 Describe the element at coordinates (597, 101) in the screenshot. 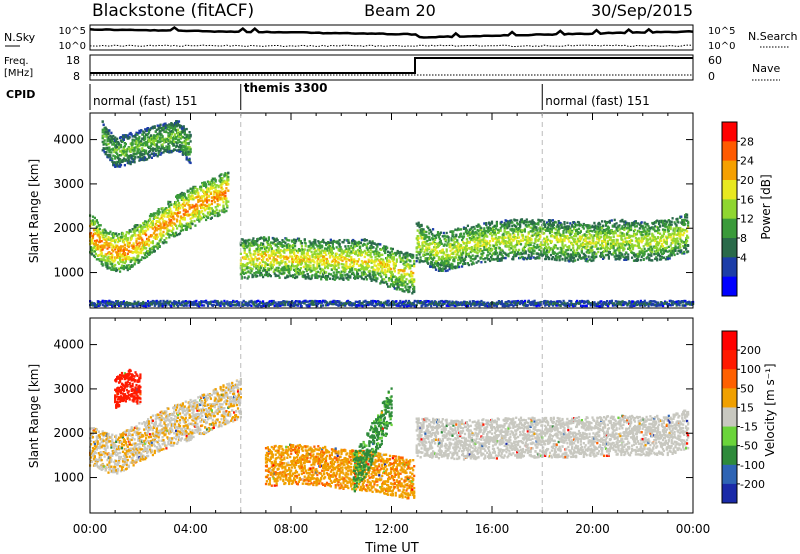

I see `cpid-segment-label: normal (fast) 151` at that location.